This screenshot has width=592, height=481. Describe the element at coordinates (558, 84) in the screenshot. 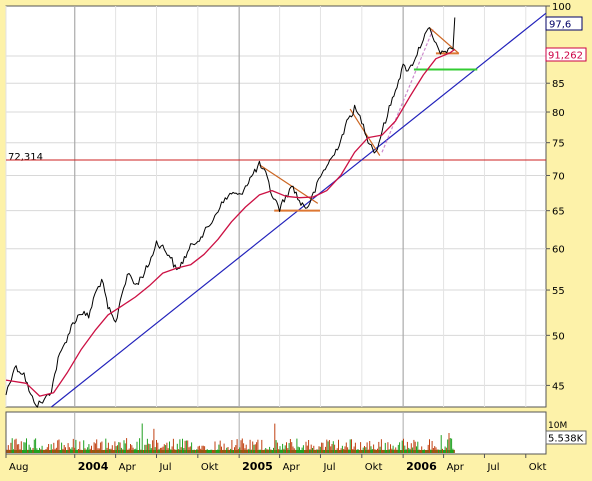

I see `y-tick-label: 85` at that location.